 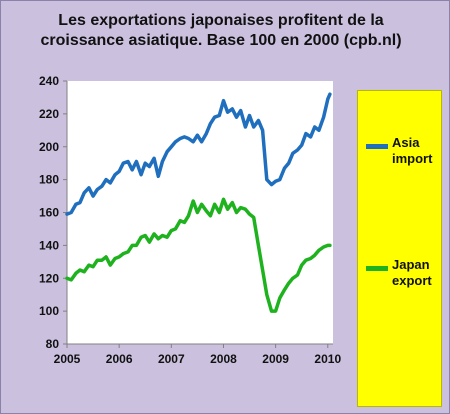 I want to click on x-tick-label: 2005, so click(x=67, y=359).